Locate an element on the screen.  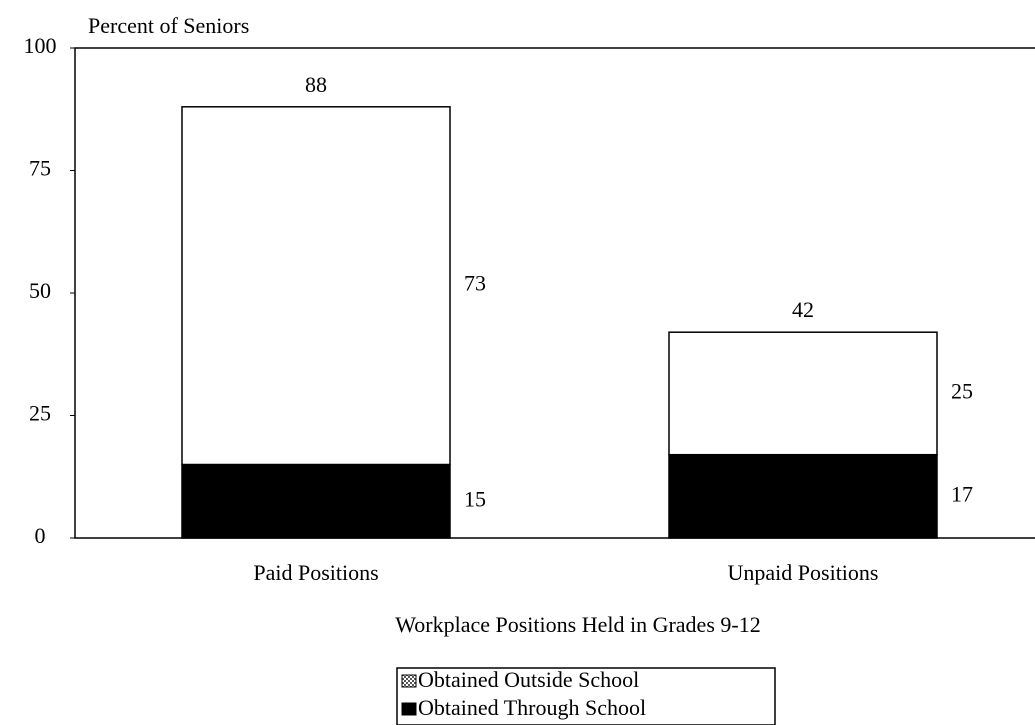
y-tick-label: 50 is located at coordinates (40, 290).